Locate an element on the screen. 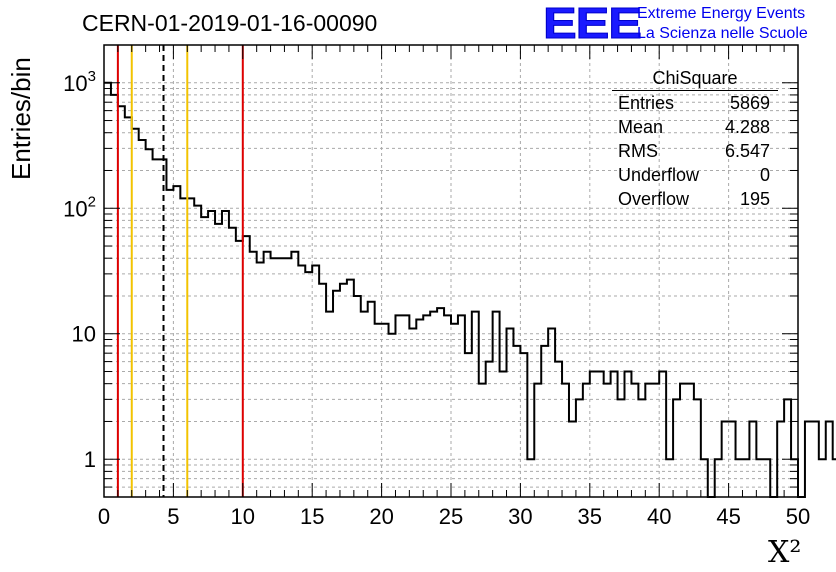  x-axis-label: X² is located at coordinates (785, 552).